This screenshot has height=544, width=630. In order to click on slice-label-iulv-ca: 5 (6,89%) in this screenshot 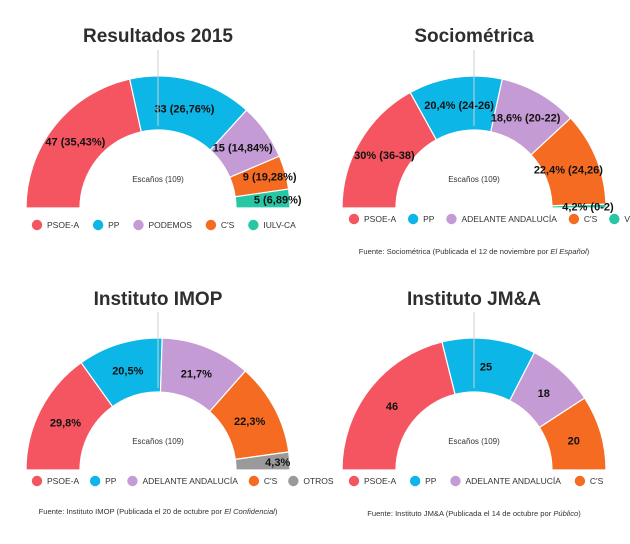, I will do `click(278, 200)`.